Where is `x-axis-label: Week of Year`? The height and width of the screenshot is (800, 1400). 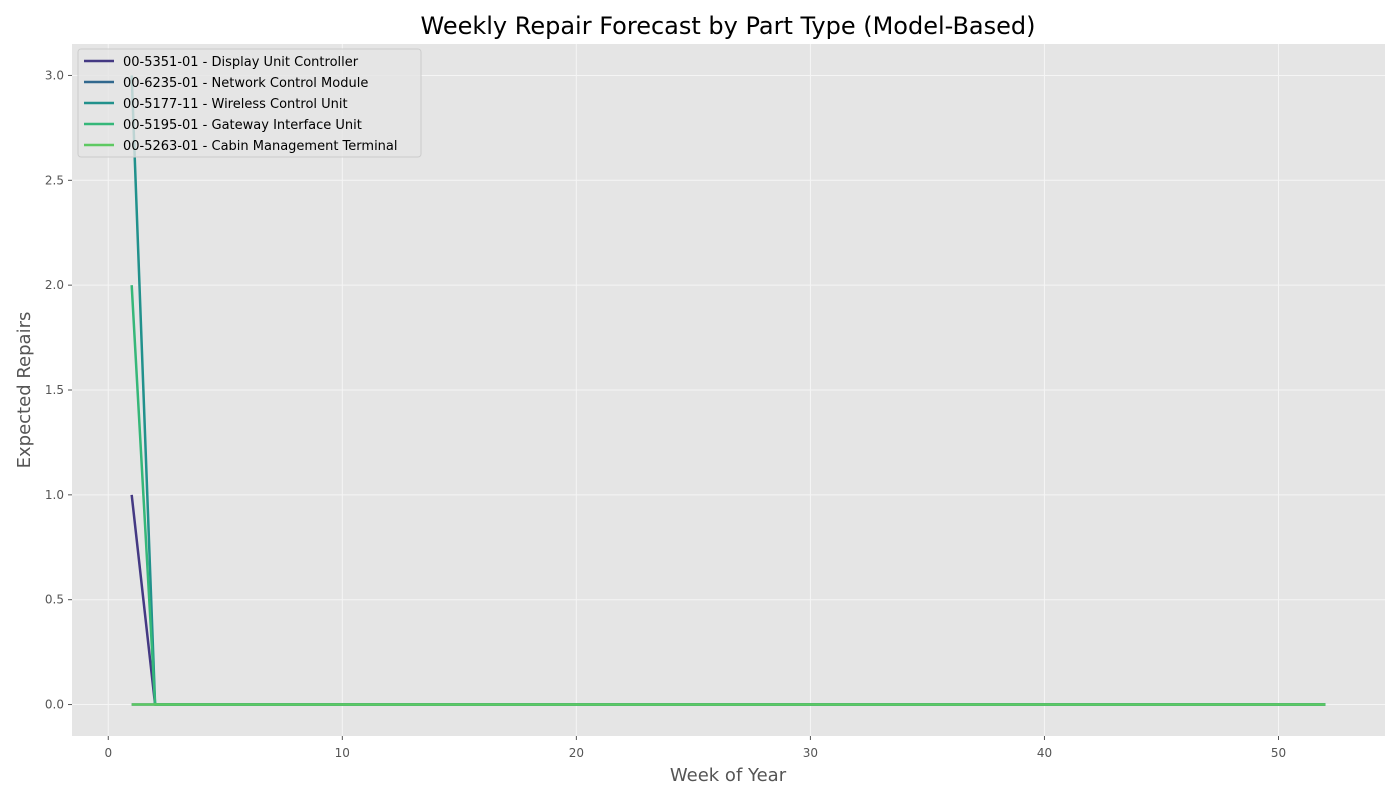 x-axis-label: Week of Year is located at coordinates (728, 775).